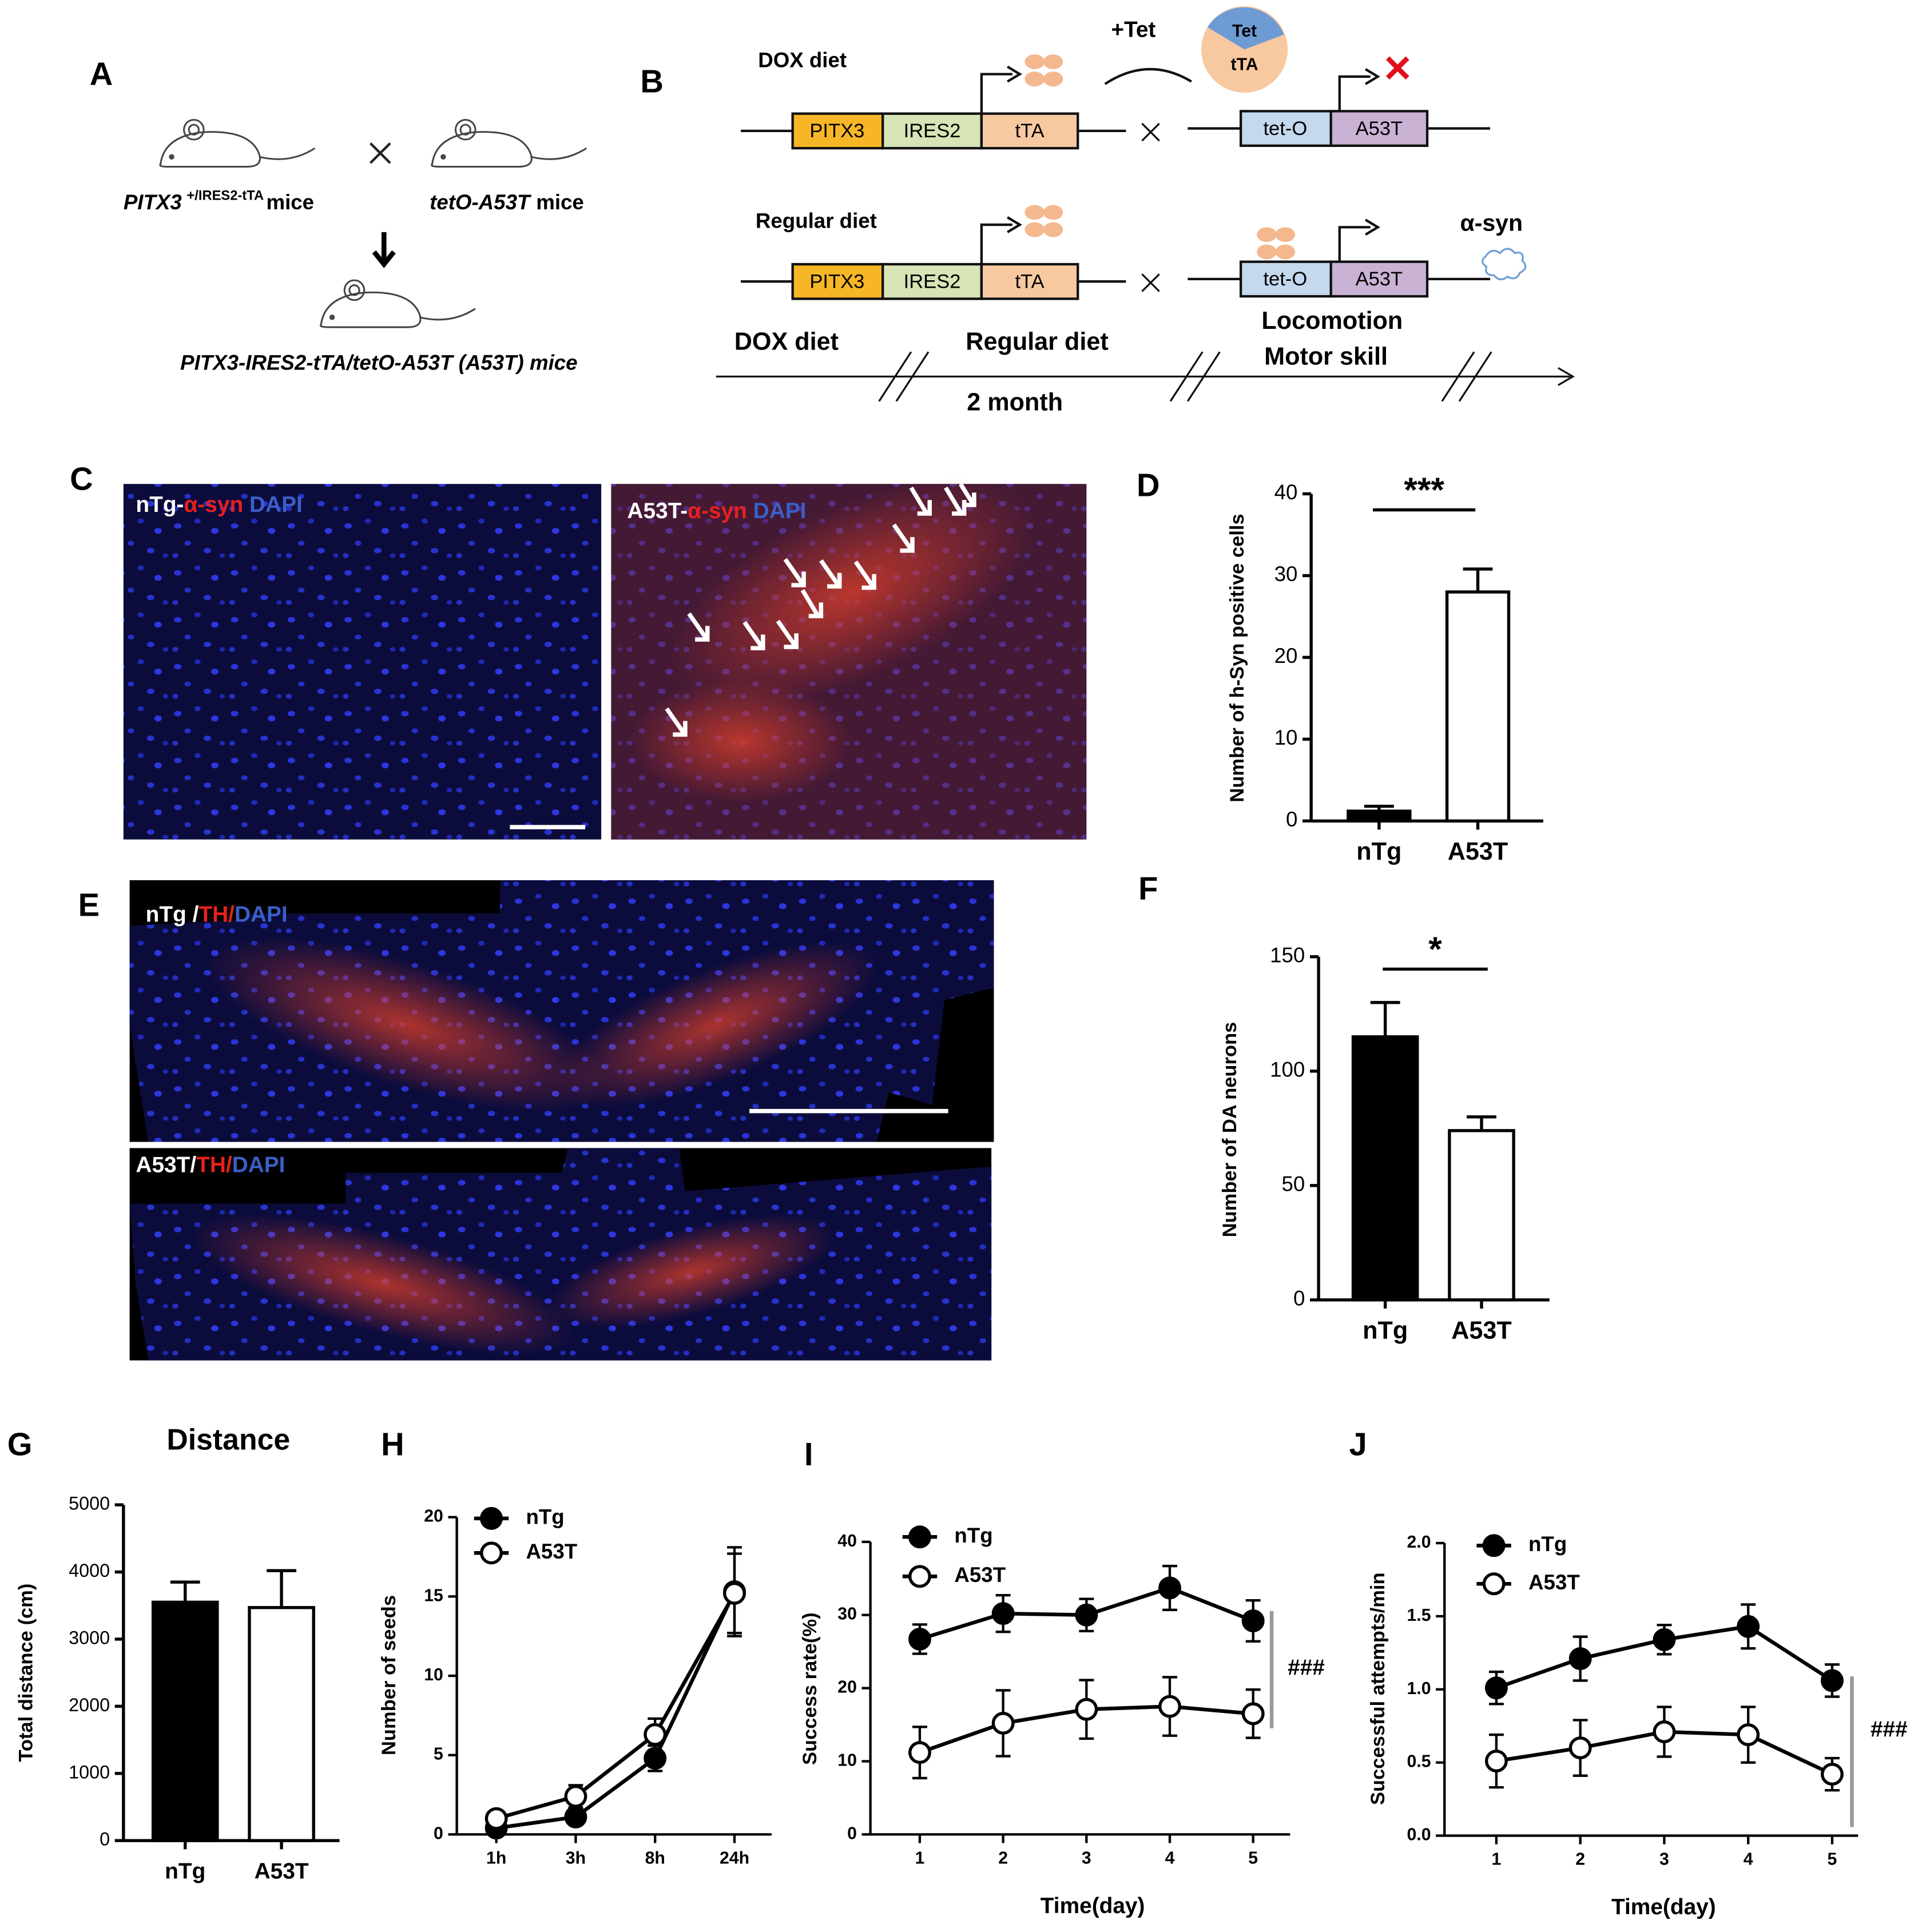 This screenshot has width=1926, height=1932. I want to click on panel-label: C, so click(81, 479).